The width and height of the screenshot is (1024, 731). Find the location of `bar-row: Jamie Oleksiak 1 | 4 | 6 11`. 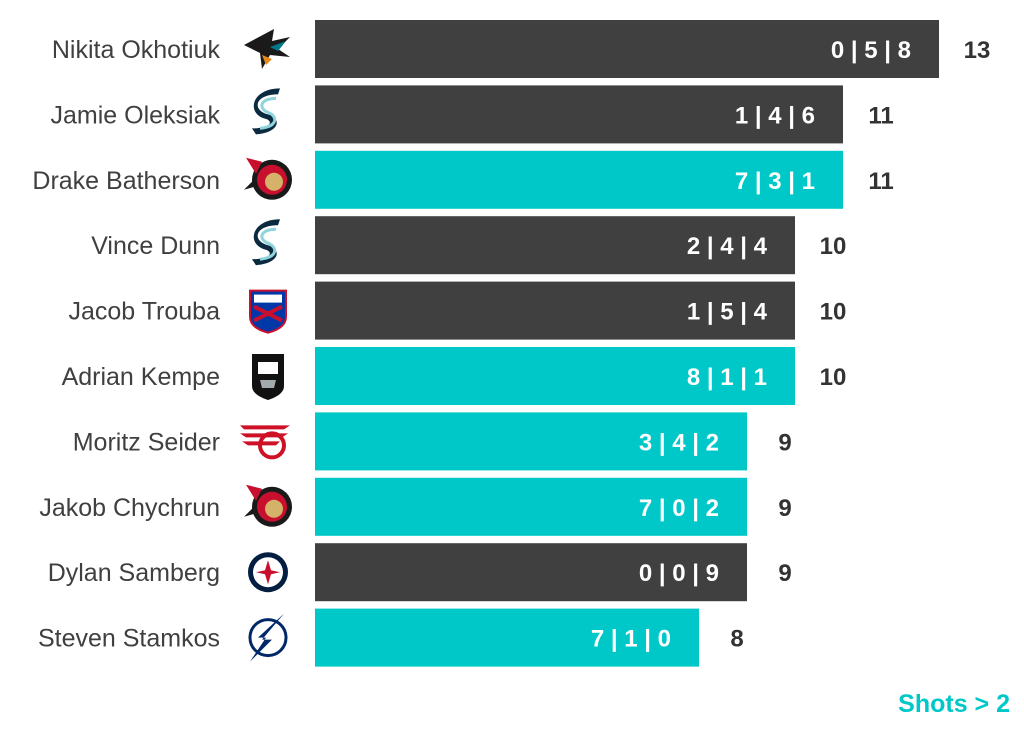

bar-row: Jamie Oleksiak 1 | 4 | 6 11 is located at coordinates (472, 114).